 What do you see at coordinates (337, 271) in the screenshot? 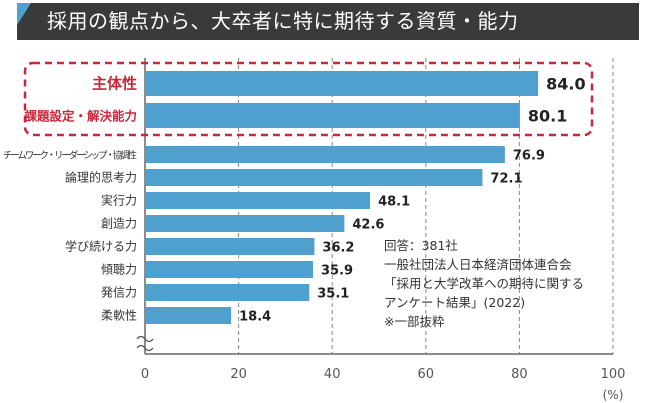
I see `value-label: 35.9` at bounding box center [337, 271].